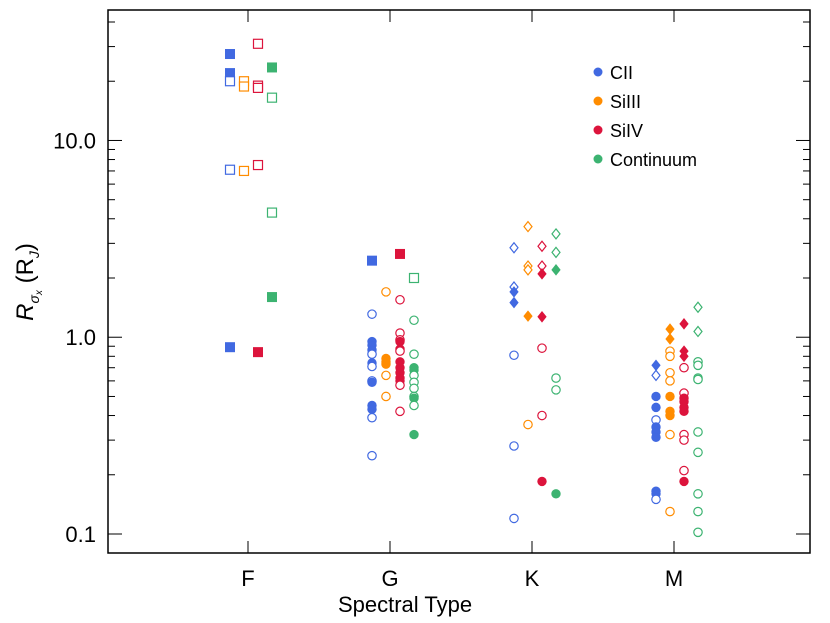  What do you see at coordinates (74, 337) in the screenshot?
I see `y-axis: 0.1 1.0 10.0` at bounding box center [74, 337].